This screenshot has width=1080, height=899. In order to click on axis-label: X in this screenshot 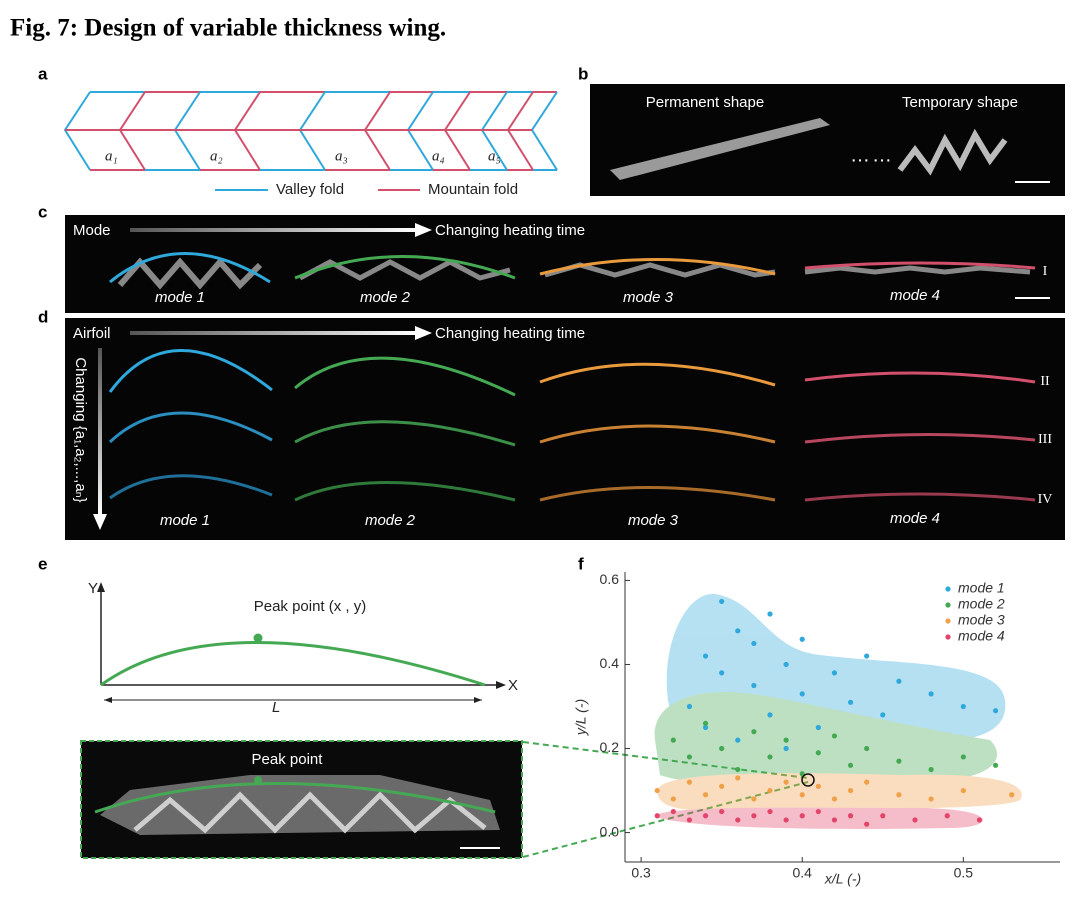, I will do `click(513, 685)`.